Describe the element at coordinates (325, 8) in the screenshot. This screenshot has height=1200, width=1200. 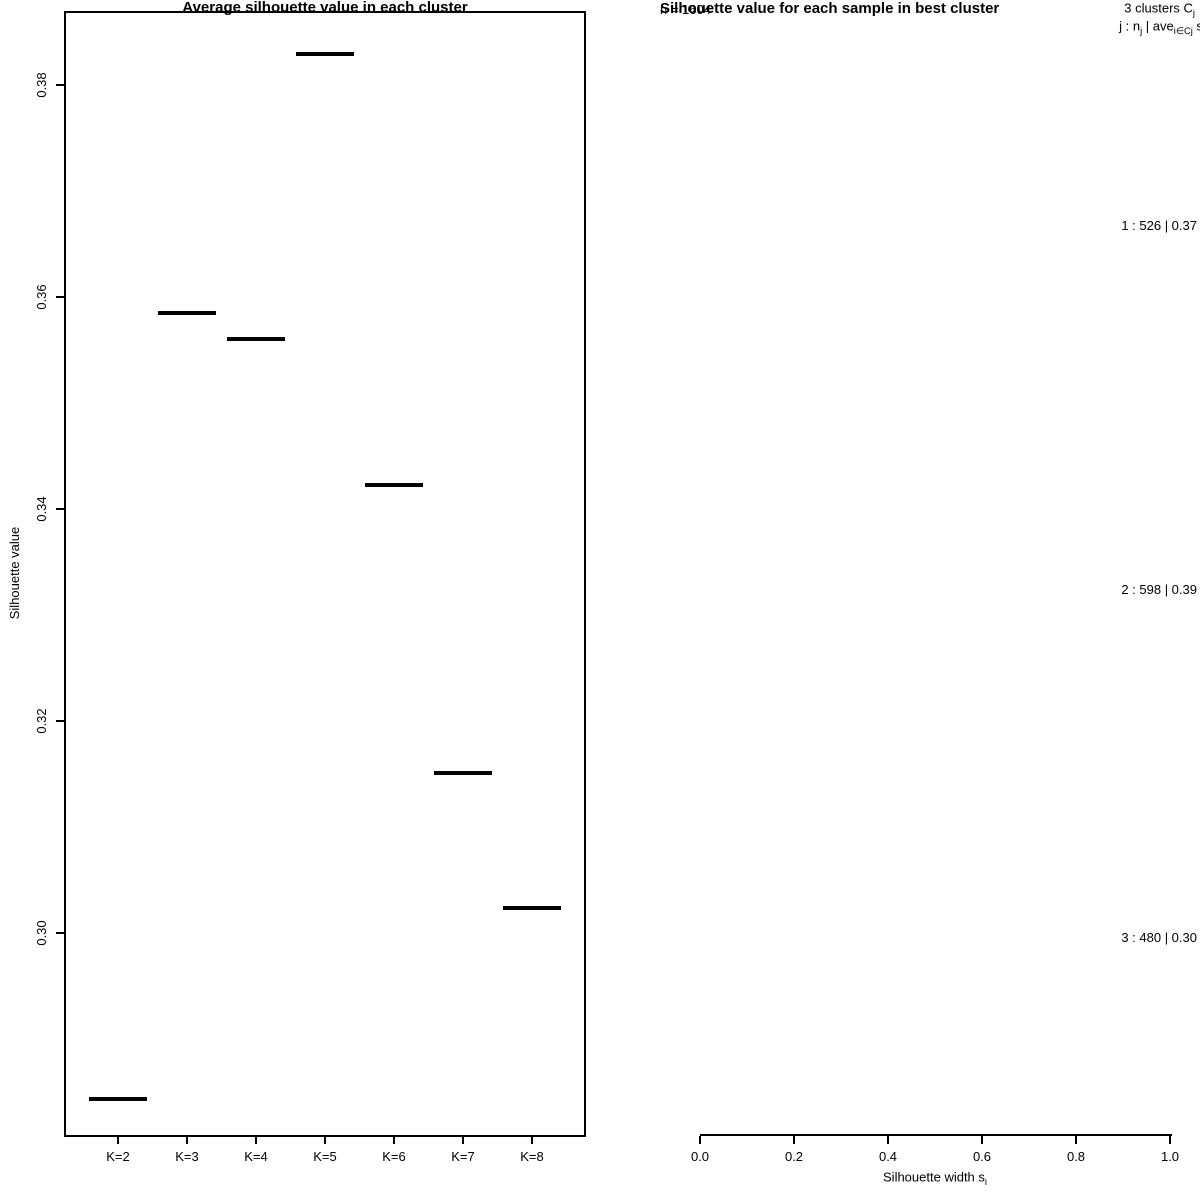
I see `left-chart-title: Average silhouette value in each cluster` at that location.